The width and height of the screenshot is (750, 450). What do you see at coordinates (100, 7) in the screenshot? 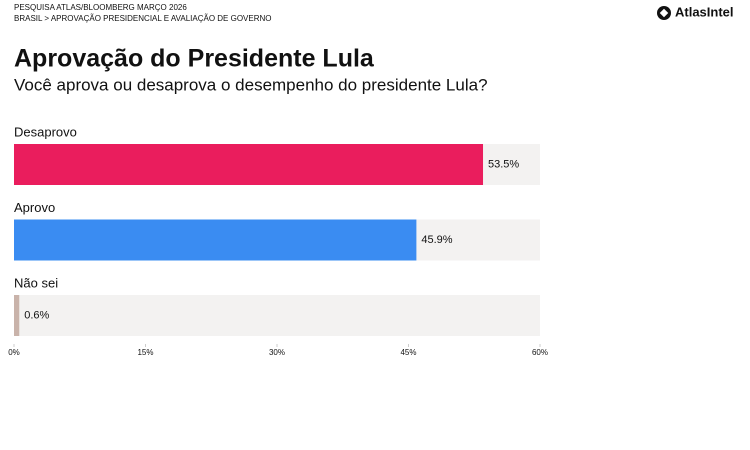
I see `kicker: PESQUISA ATLAS/BLOOMBERG MARÇO 2026` at bounding box center [100, 7].